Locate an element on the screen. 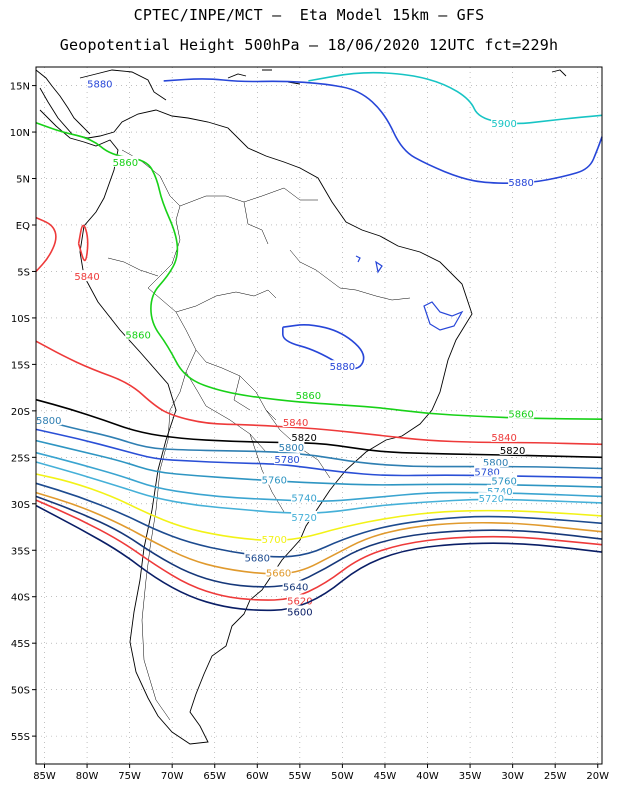 The height and width of the screenshot is (800, 618). lat-tick-label: 5N is located at coordinates (23, 180).